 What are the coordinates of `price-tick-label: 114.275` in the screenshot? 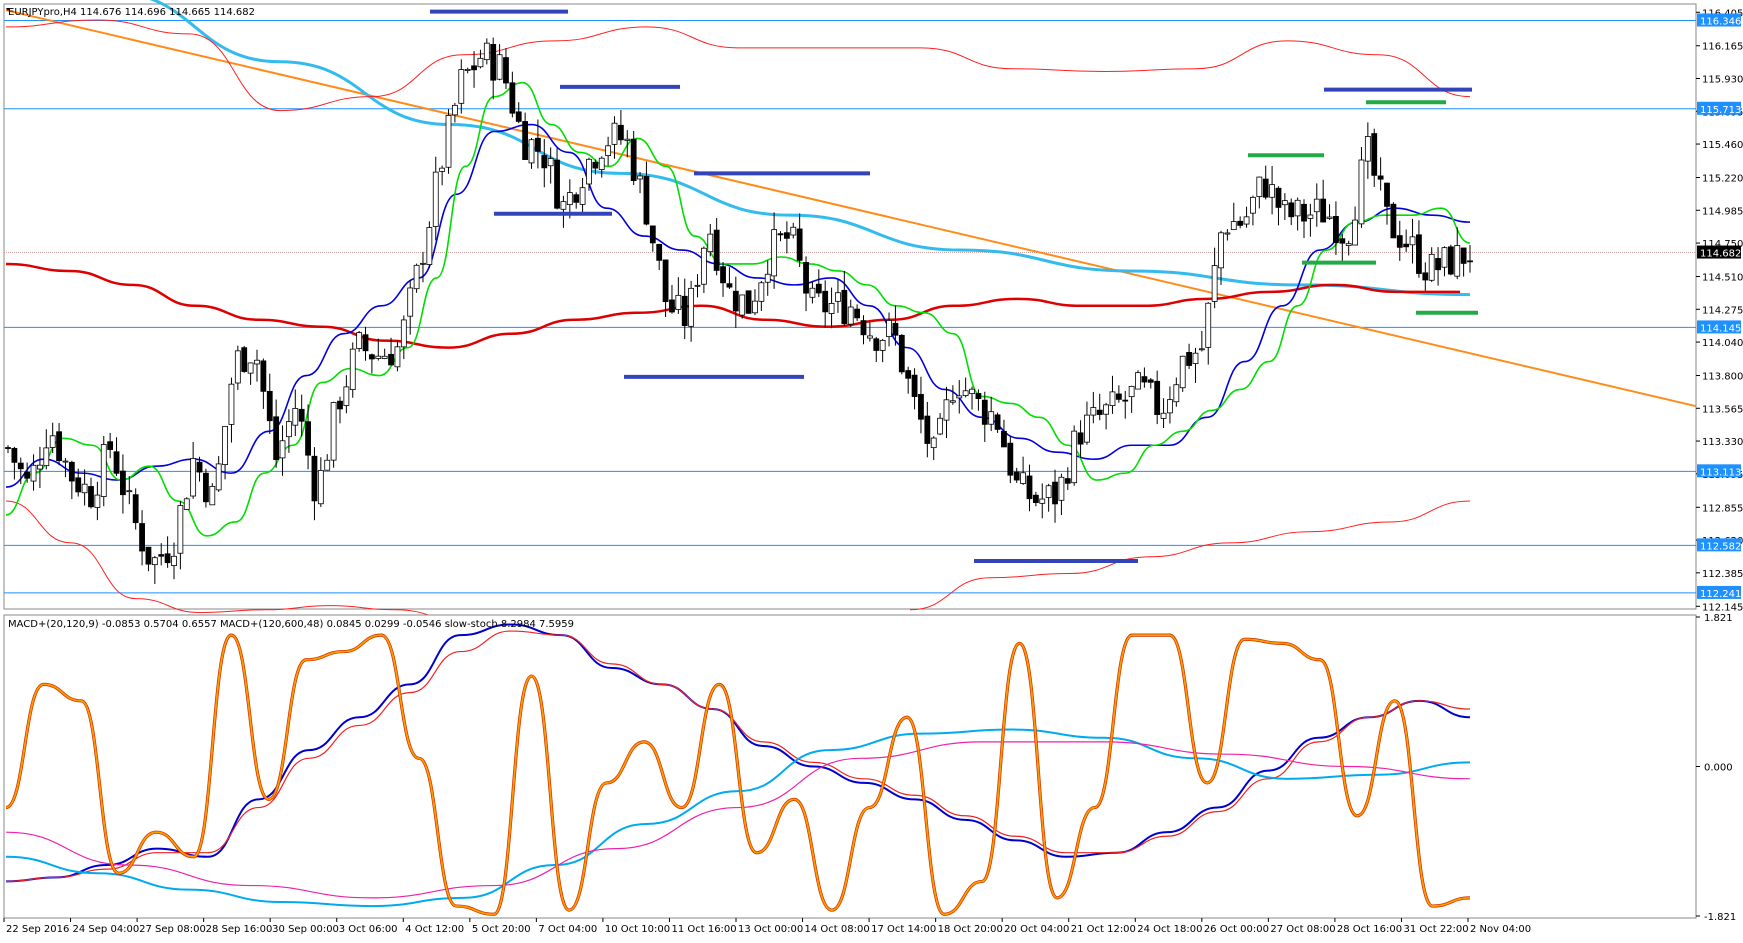 It's located at (1722, 310).